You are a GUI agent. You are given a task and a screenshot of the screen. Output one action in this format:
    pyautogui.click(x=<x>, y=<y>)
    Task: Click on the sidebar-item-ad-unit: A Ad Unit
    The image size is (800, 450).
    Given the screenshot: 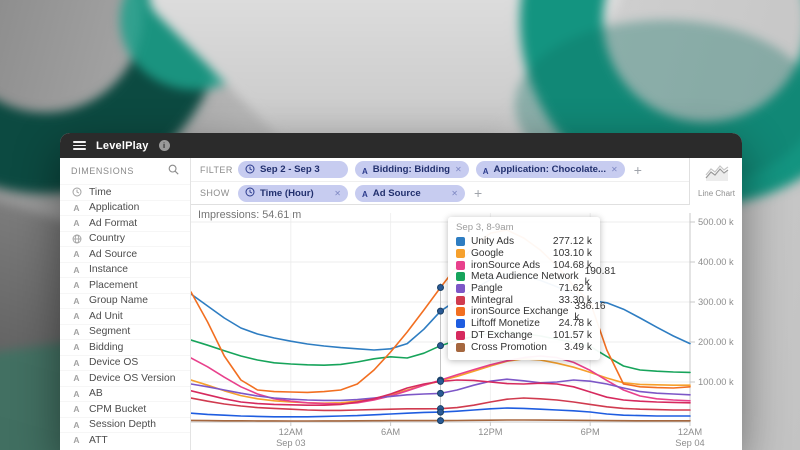 What is the action you would take?
    pyautogui.click(x=125, y=316)
    